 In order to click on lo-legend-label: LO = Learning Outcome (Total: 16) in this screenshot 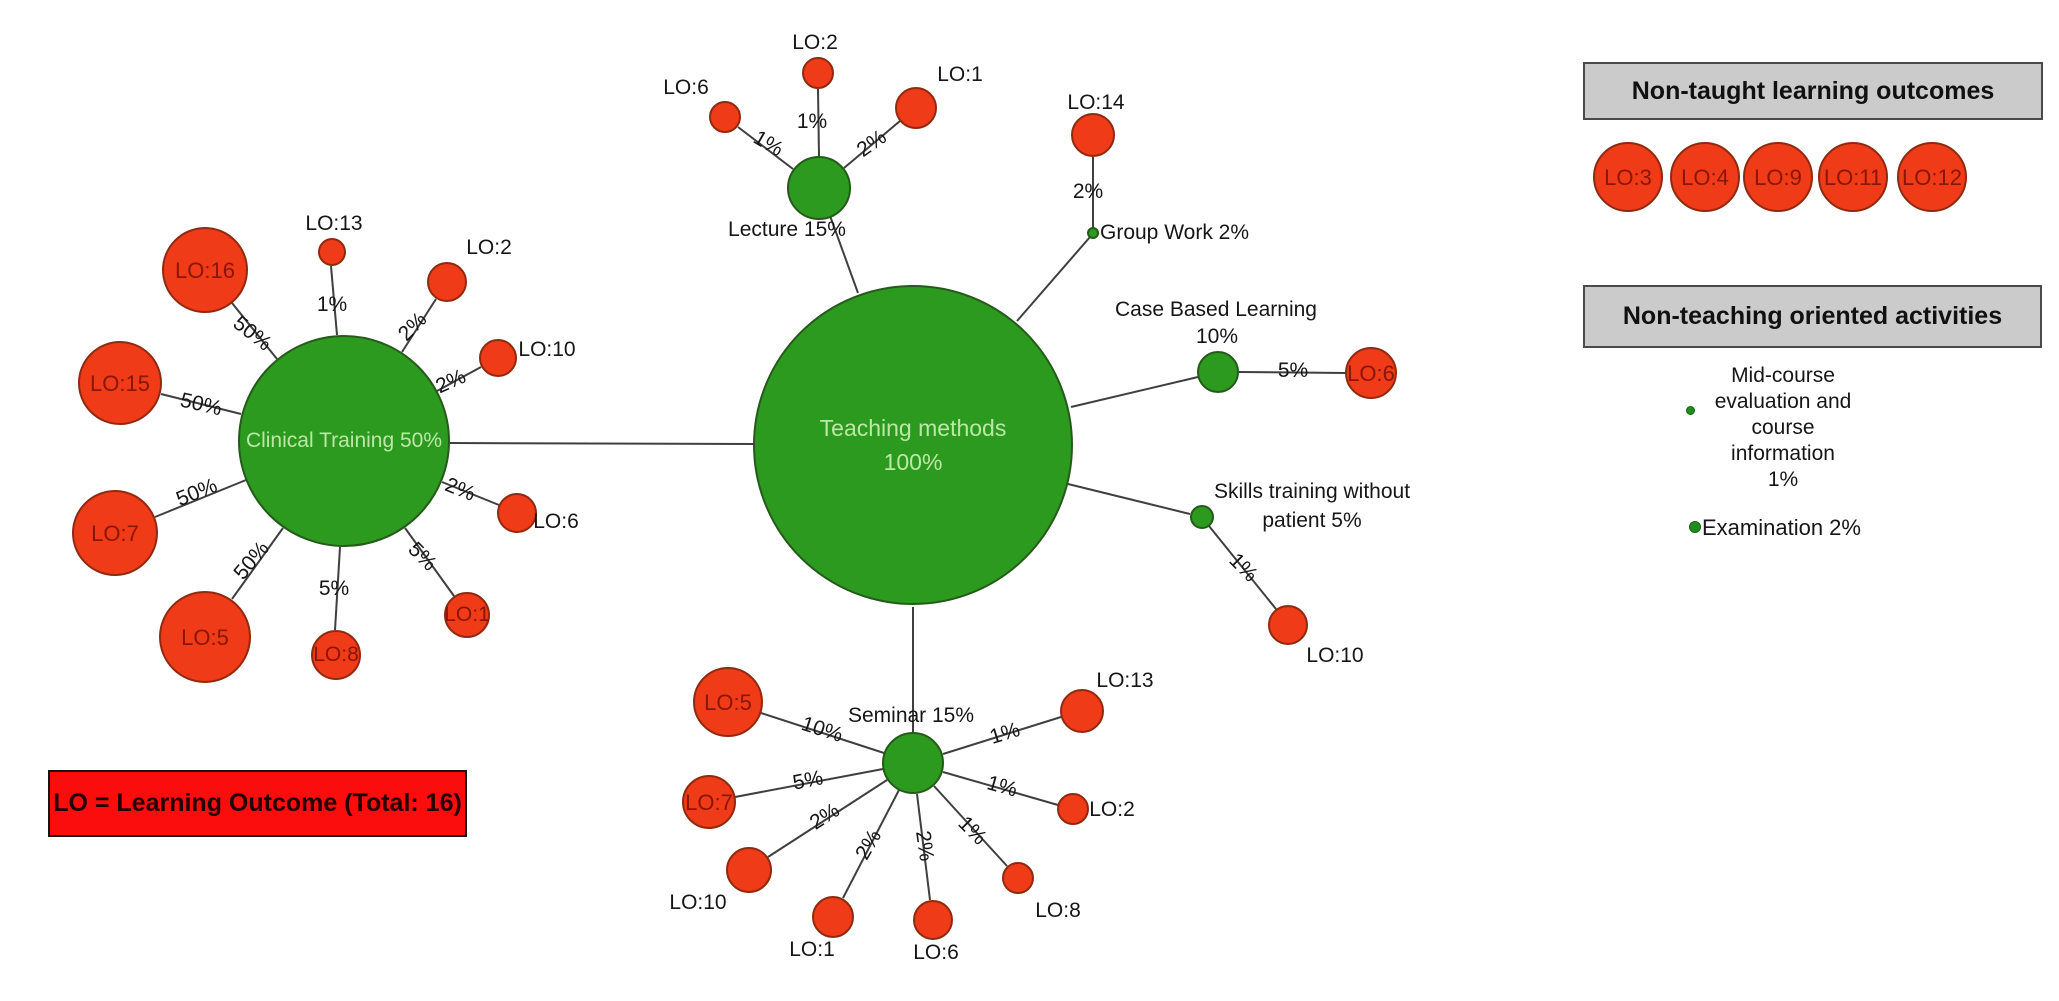, I will do `click(257, 803)`.